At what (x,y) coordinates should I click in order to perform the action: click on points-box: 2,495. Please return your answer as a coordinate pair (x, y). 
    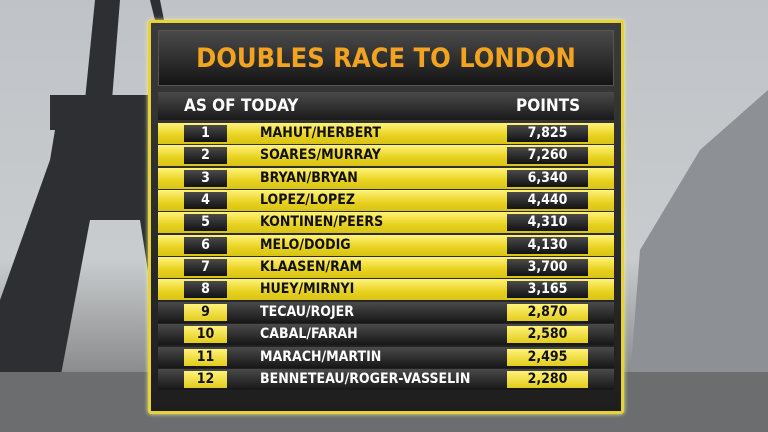
    Looking at the image, I should click on (547, 357).